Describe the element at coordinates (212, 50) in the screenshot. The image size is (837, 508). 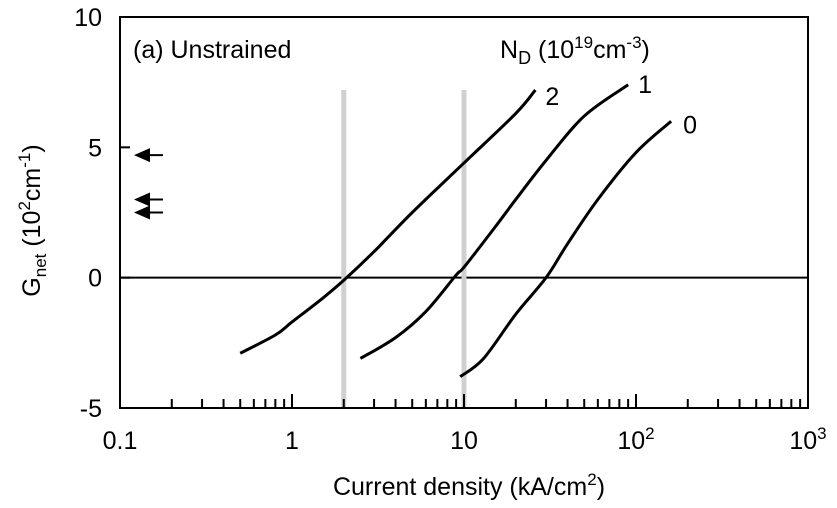
I see `panel-label: (a) Unstrained` at that location.